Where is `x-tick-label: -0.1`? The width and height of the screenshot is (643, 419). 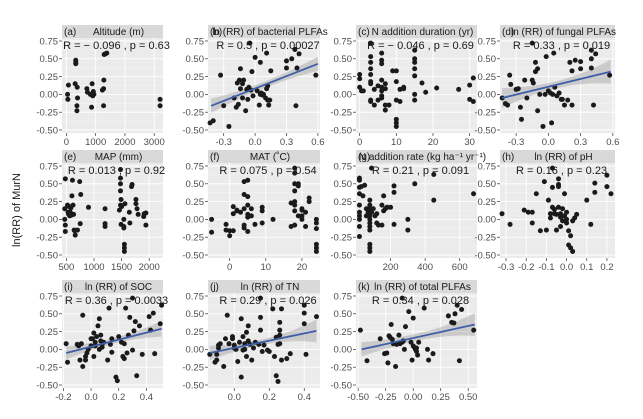 x-tick-label: -0.1 is located at coordinates (546, 267).